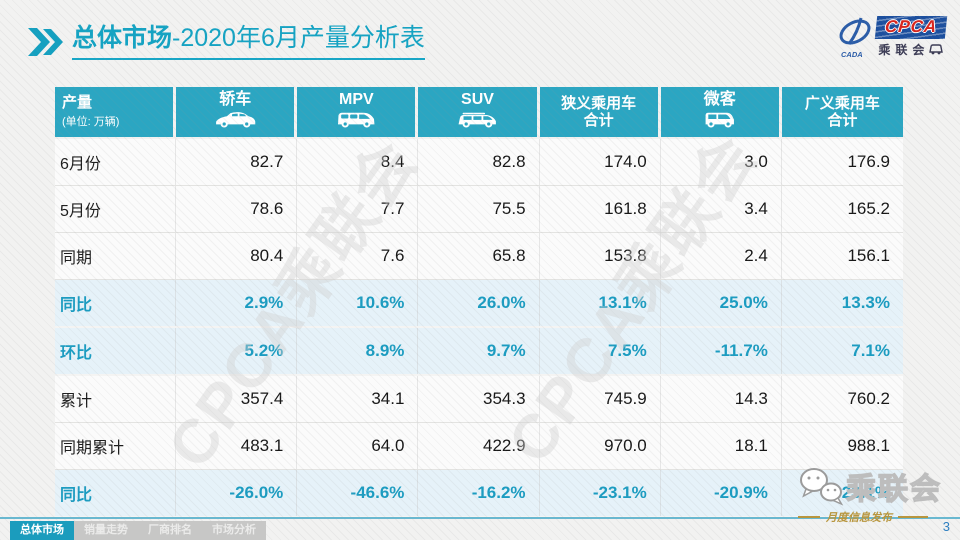 The image size is (960, 540). I want to click on microvan-icon, so click(720, 121).